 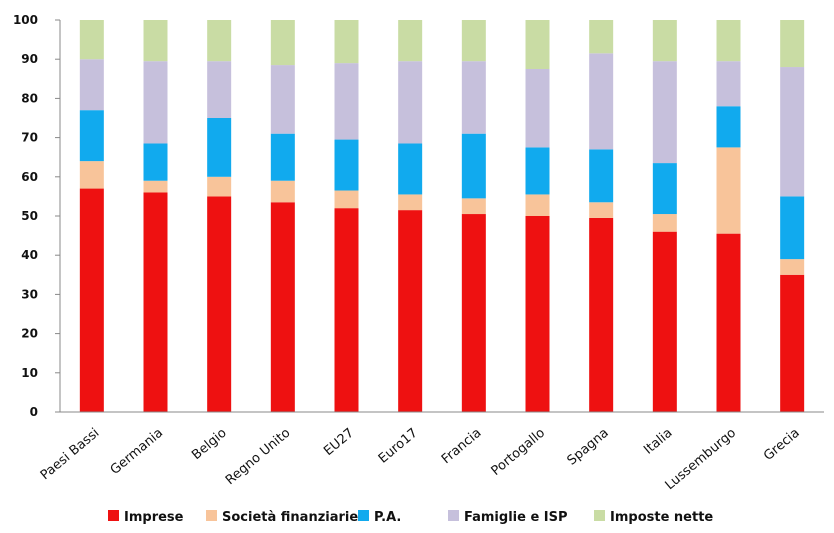 What do you see at coordinates (782, 445) in the screenshot?
I see `x-category-label: Grecia` at bounding box center [782, 445].